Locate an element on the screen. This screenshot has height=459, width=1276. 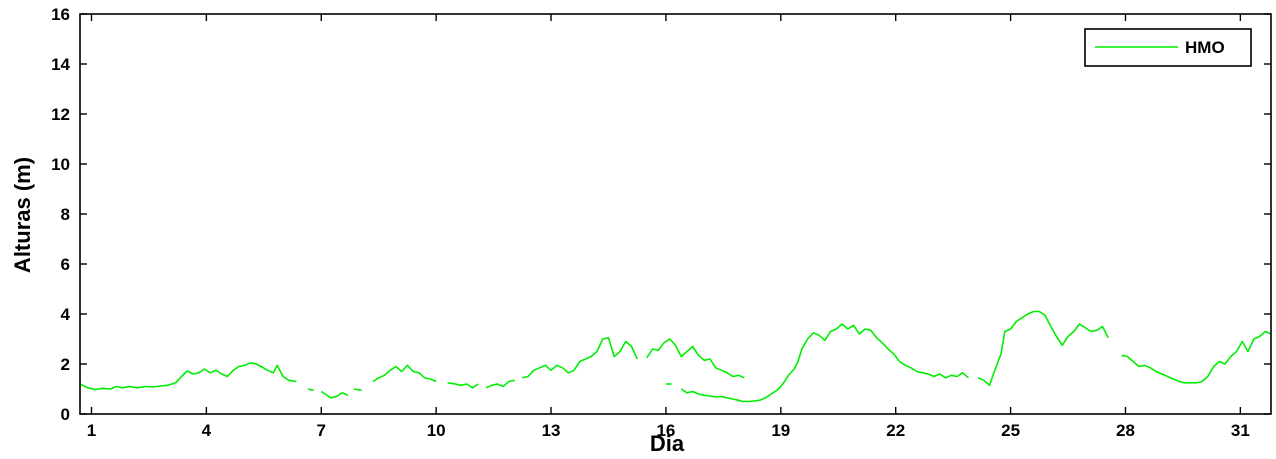
x-tick-label: 31 is located at coordinates (1240, 430).